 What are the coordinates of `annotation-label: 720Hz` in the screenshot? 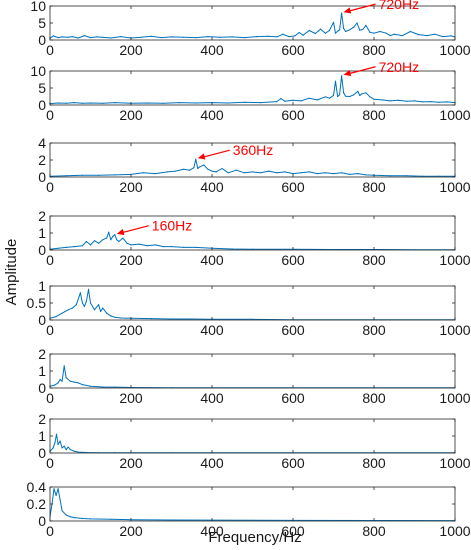 It's located at (399, 6).